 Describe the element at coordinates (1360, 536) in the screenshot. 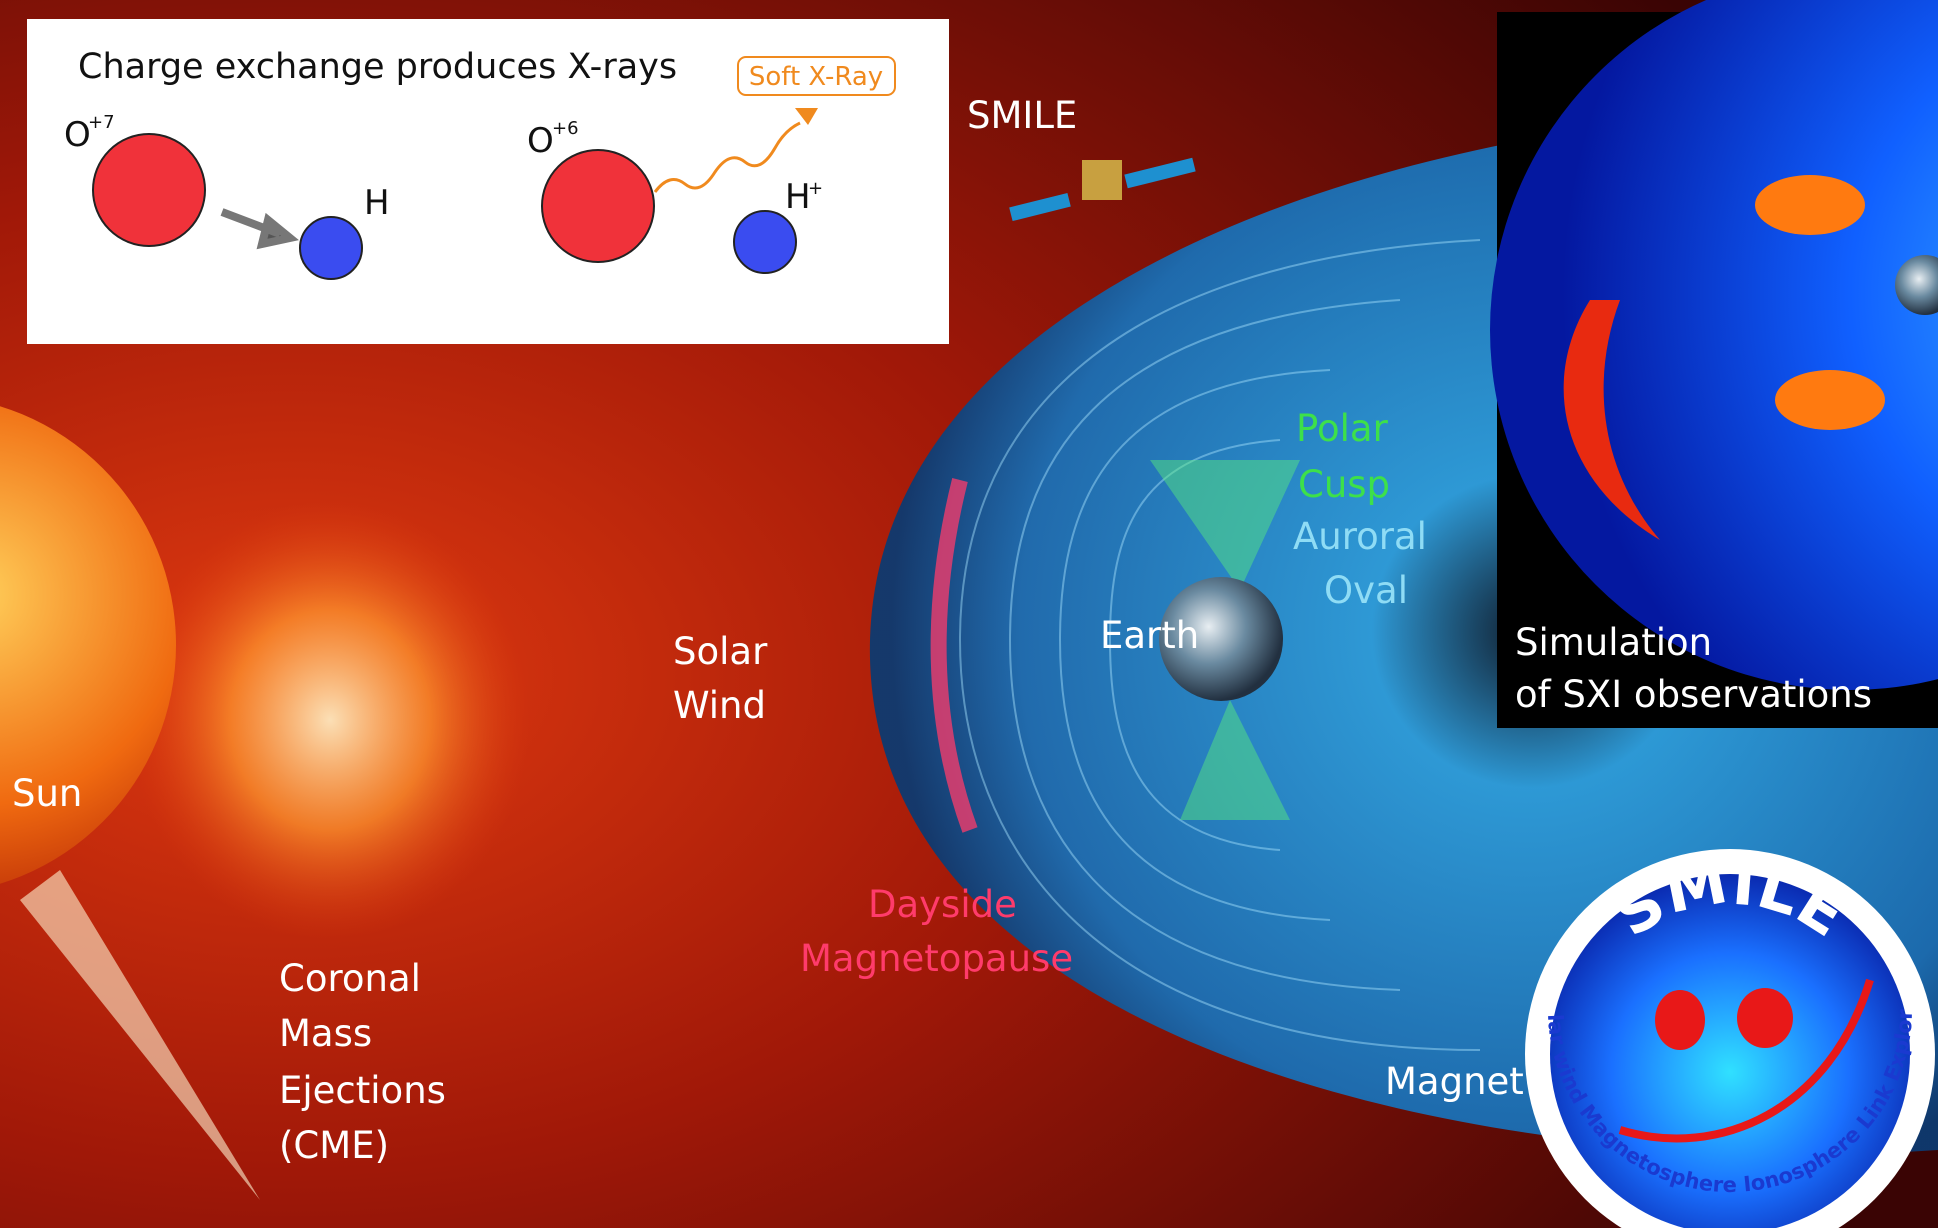

I see `oval-label: Auroral` at that location.